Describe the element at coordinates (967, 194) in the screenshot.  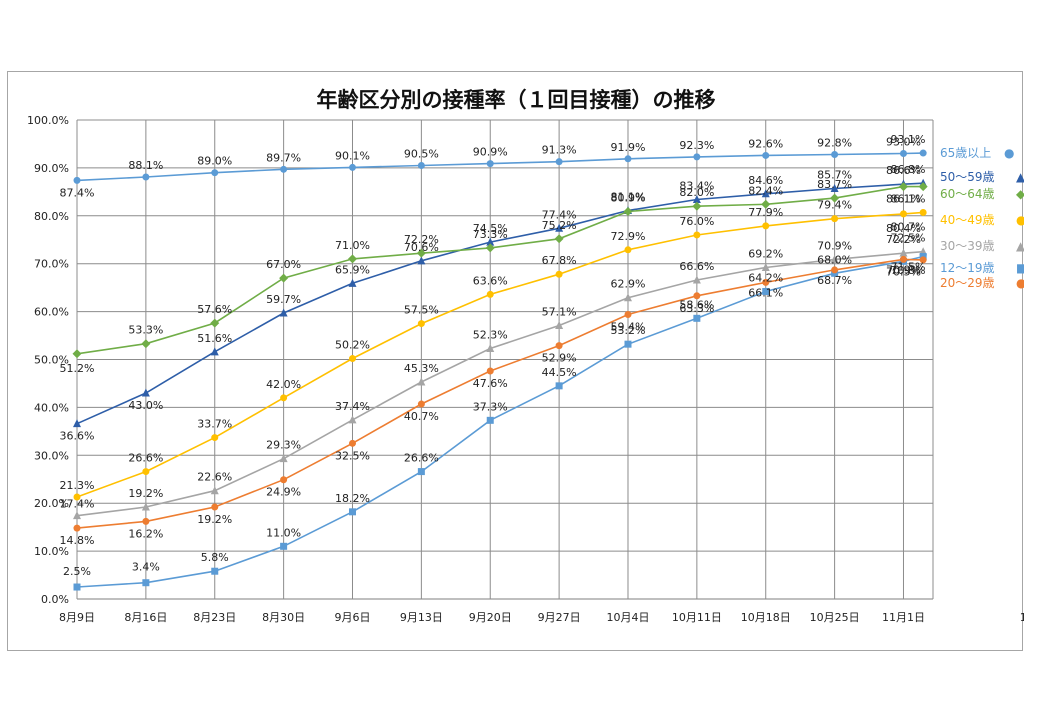
I see `legend-label: 60～64歳` at that location.